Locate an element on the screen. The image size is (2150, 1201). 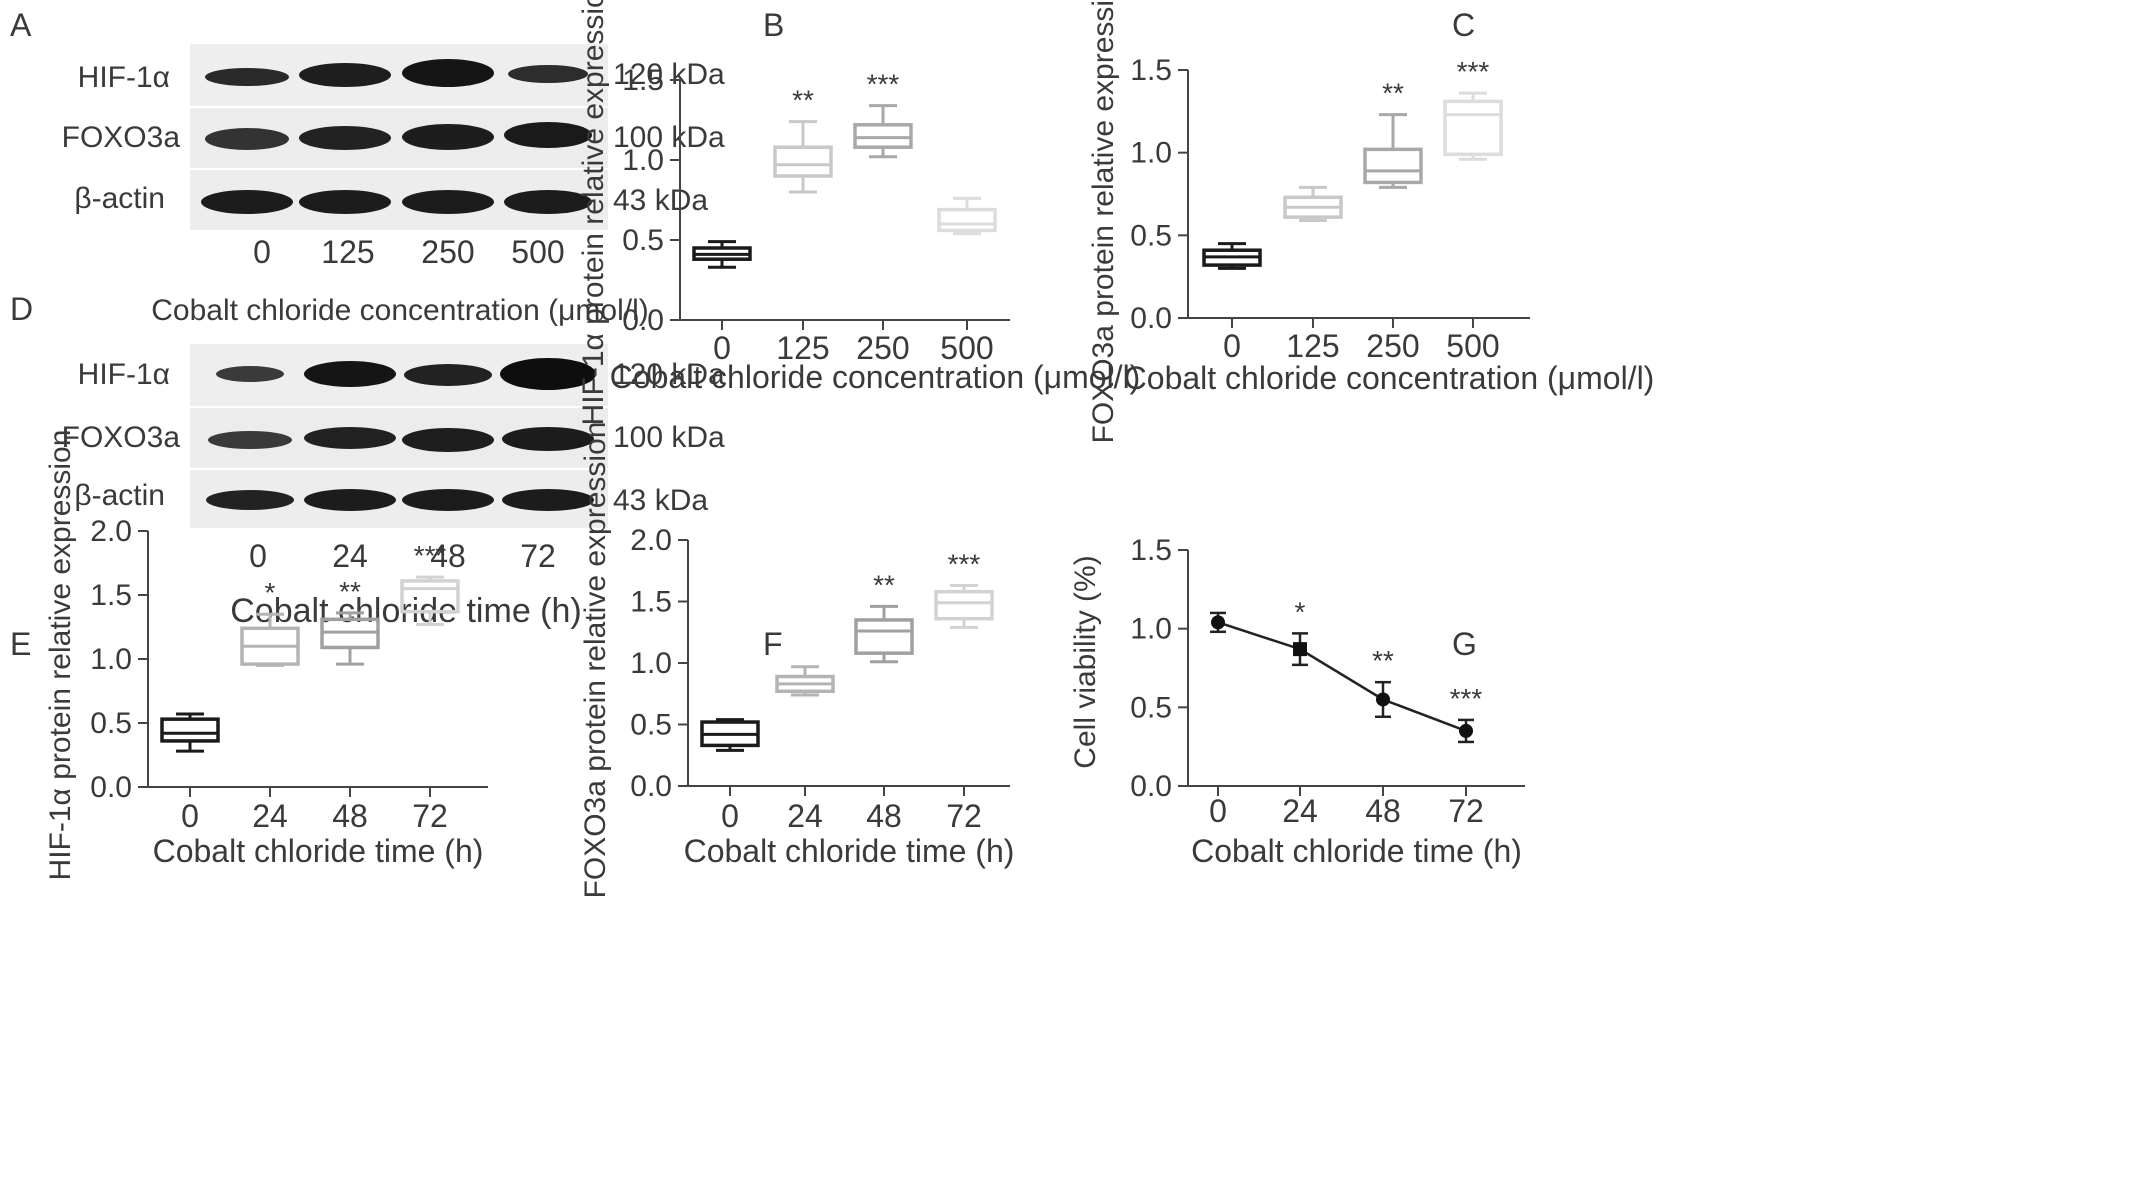
blot-d-lane-label: 48 is located at coordinates (448, 556).